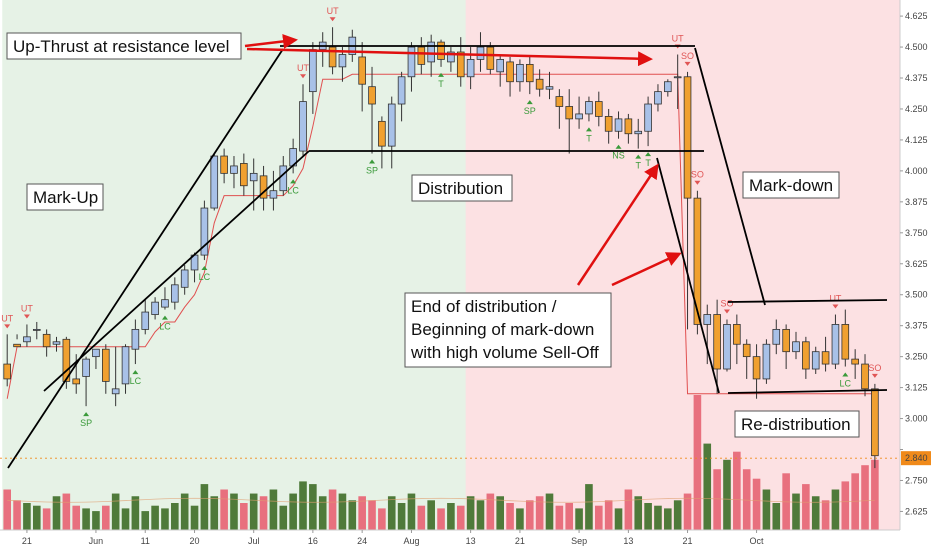 This screenshot has height=550, width=932. I want to click on annotation-box-1: Mark-Up, so click(65, 197).